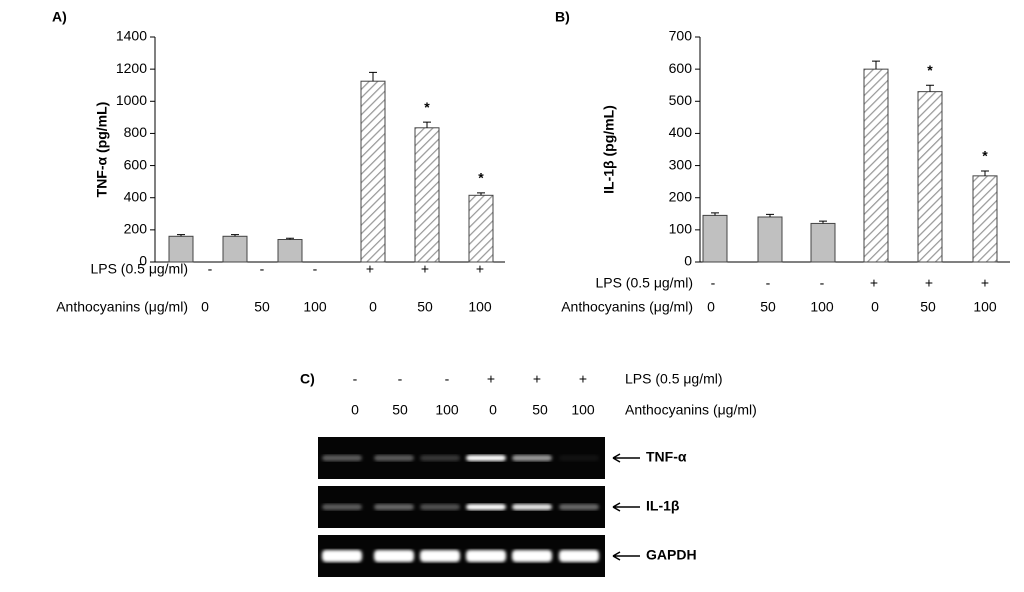 The image size is (1024, 592). Describe the element at coordinates (131, 100) in the screenshot. I see `y-tick-label: 1000` at that location.